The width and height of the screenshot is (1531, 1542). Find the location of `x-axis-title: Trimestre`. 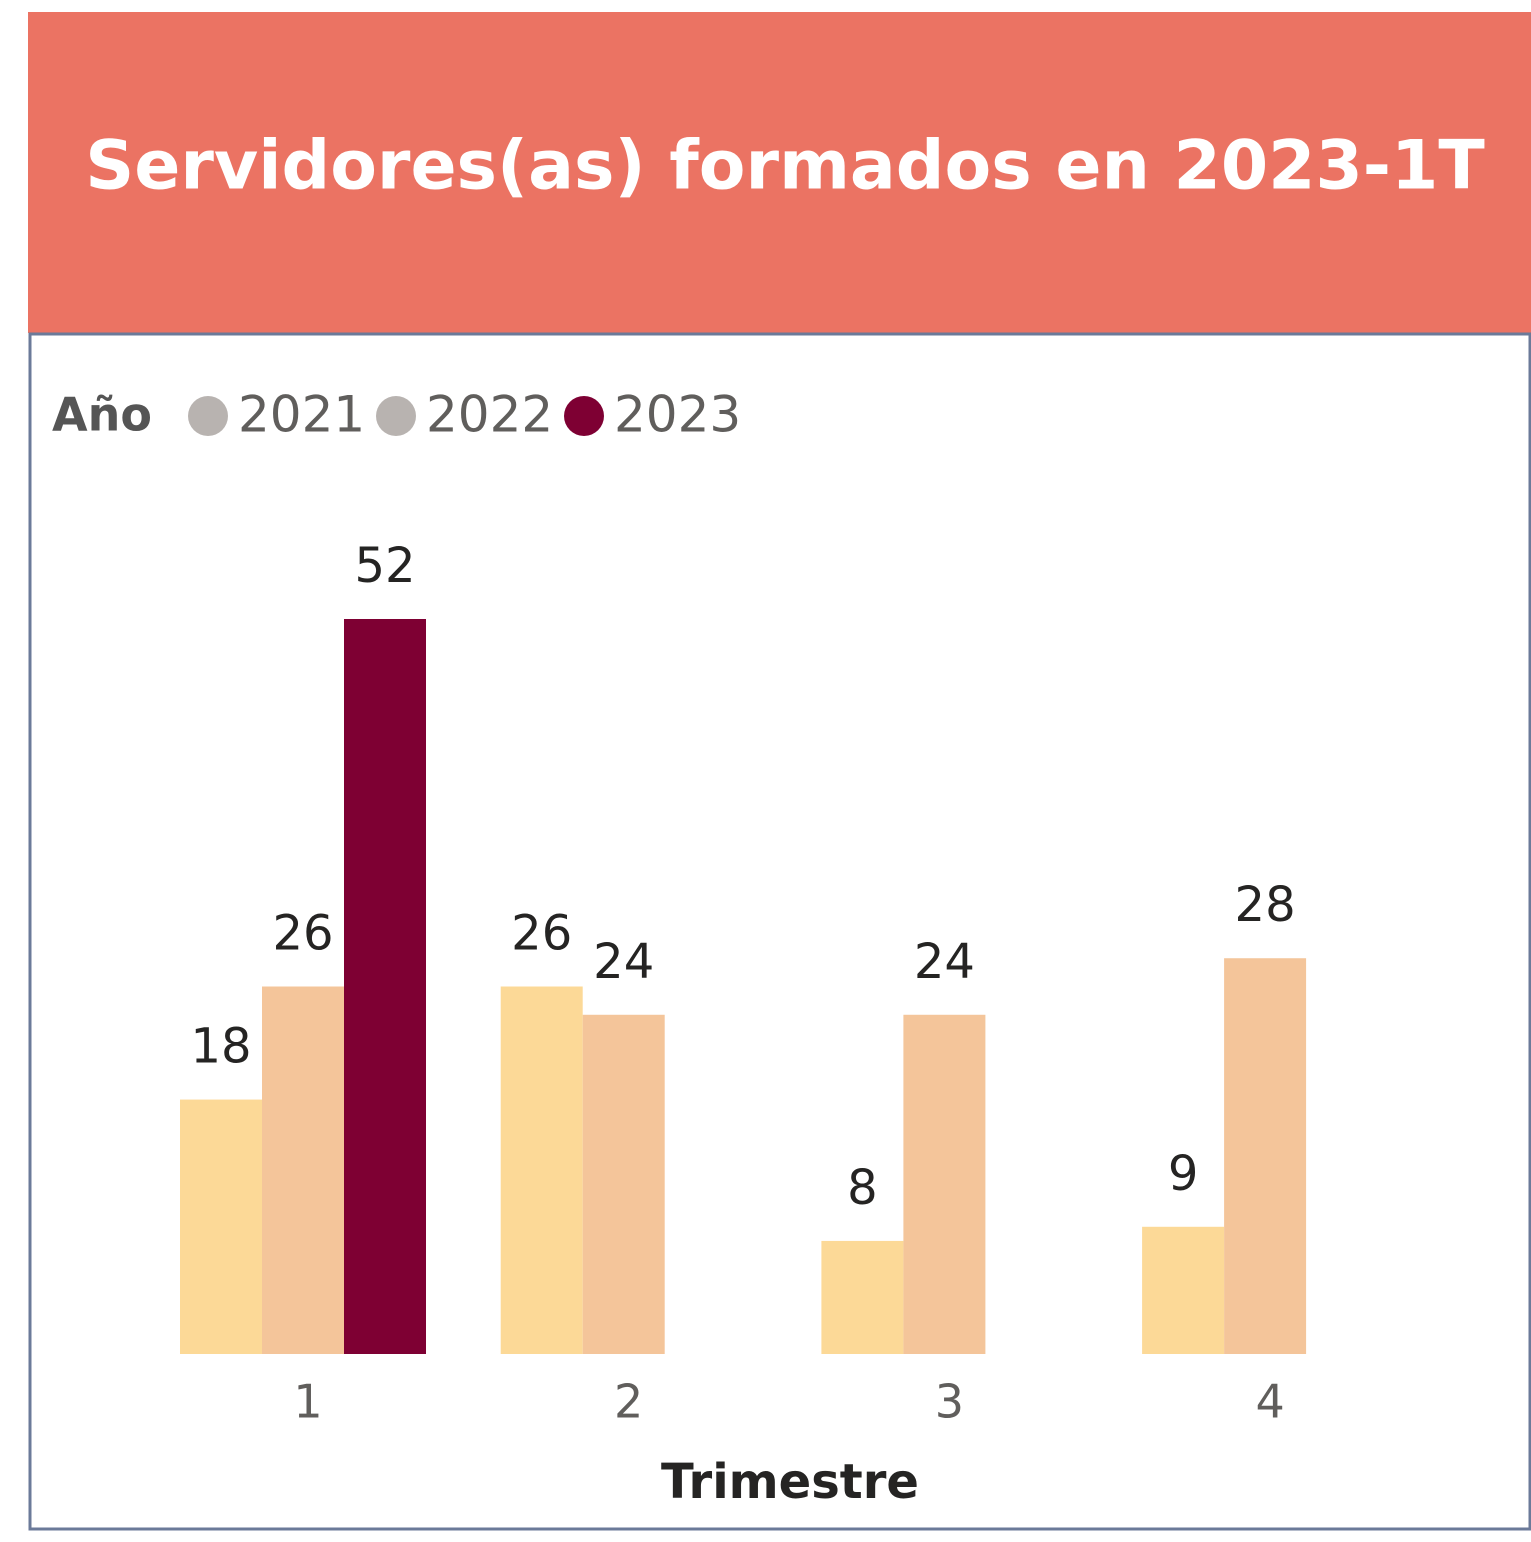

x-axis-title: Trimestre is located at coordinates (790, 1482).